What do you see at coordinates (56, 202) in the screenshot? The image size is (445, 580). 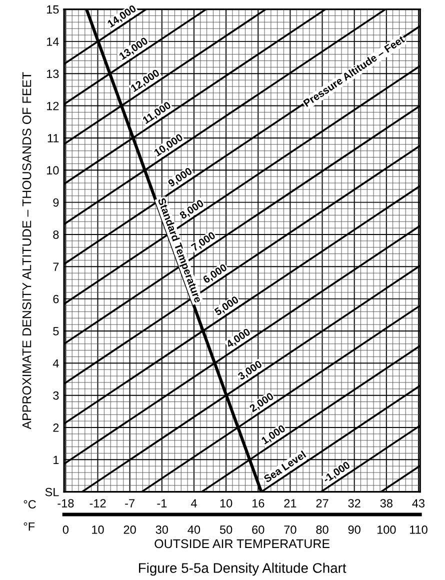 I see `y-tick-label: 9` at bounding box center [56, 202].